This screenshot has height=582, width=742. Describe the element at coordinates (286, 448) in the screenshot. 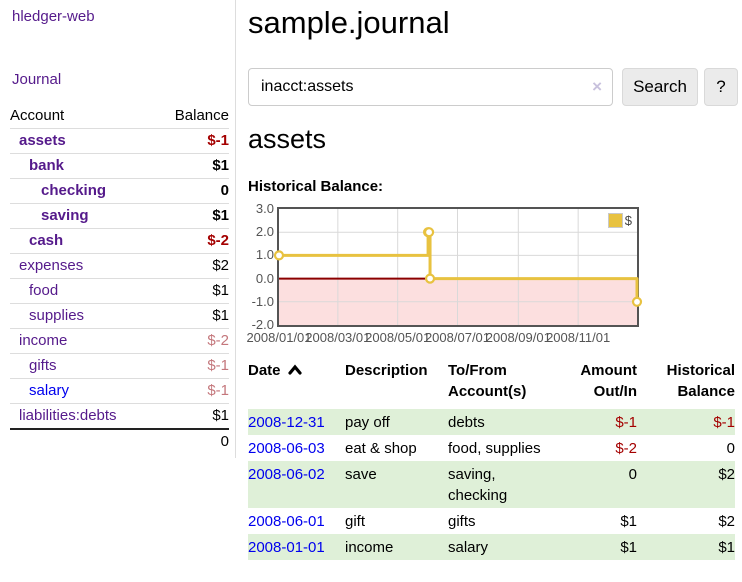

I see `register-date-link: 2008-06-03` at that location.